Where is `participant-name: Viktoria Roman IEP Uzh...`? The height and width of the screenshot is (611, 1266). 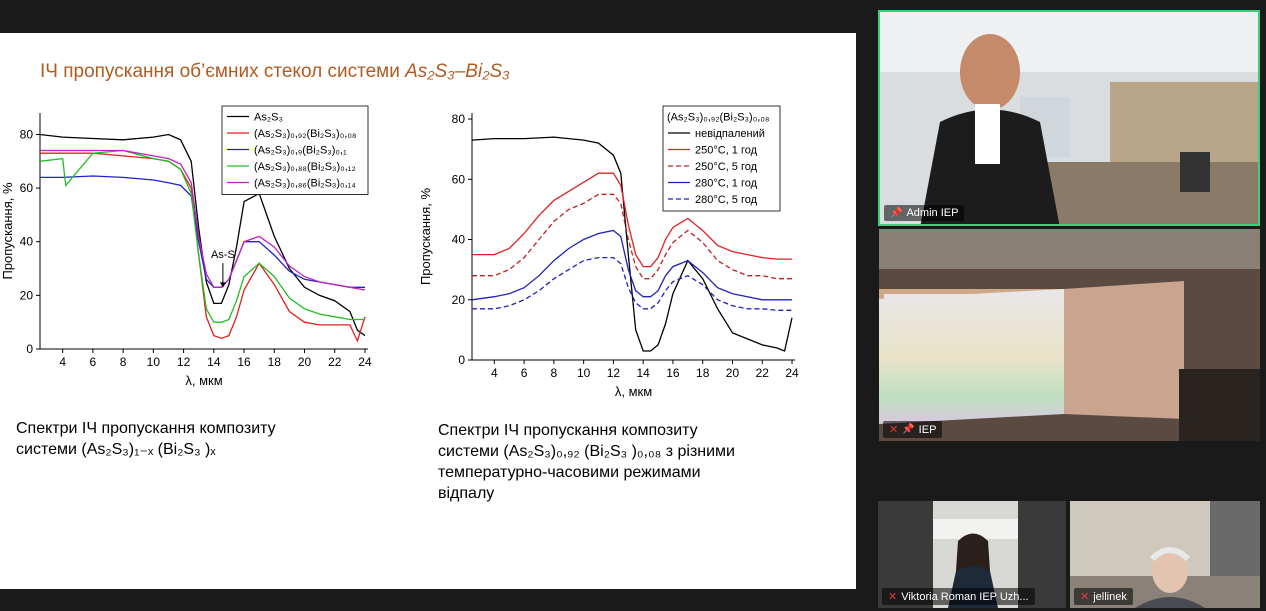 participant-name: Viktoria Roman IEP Uzh... is located at coordinates (965, 596).